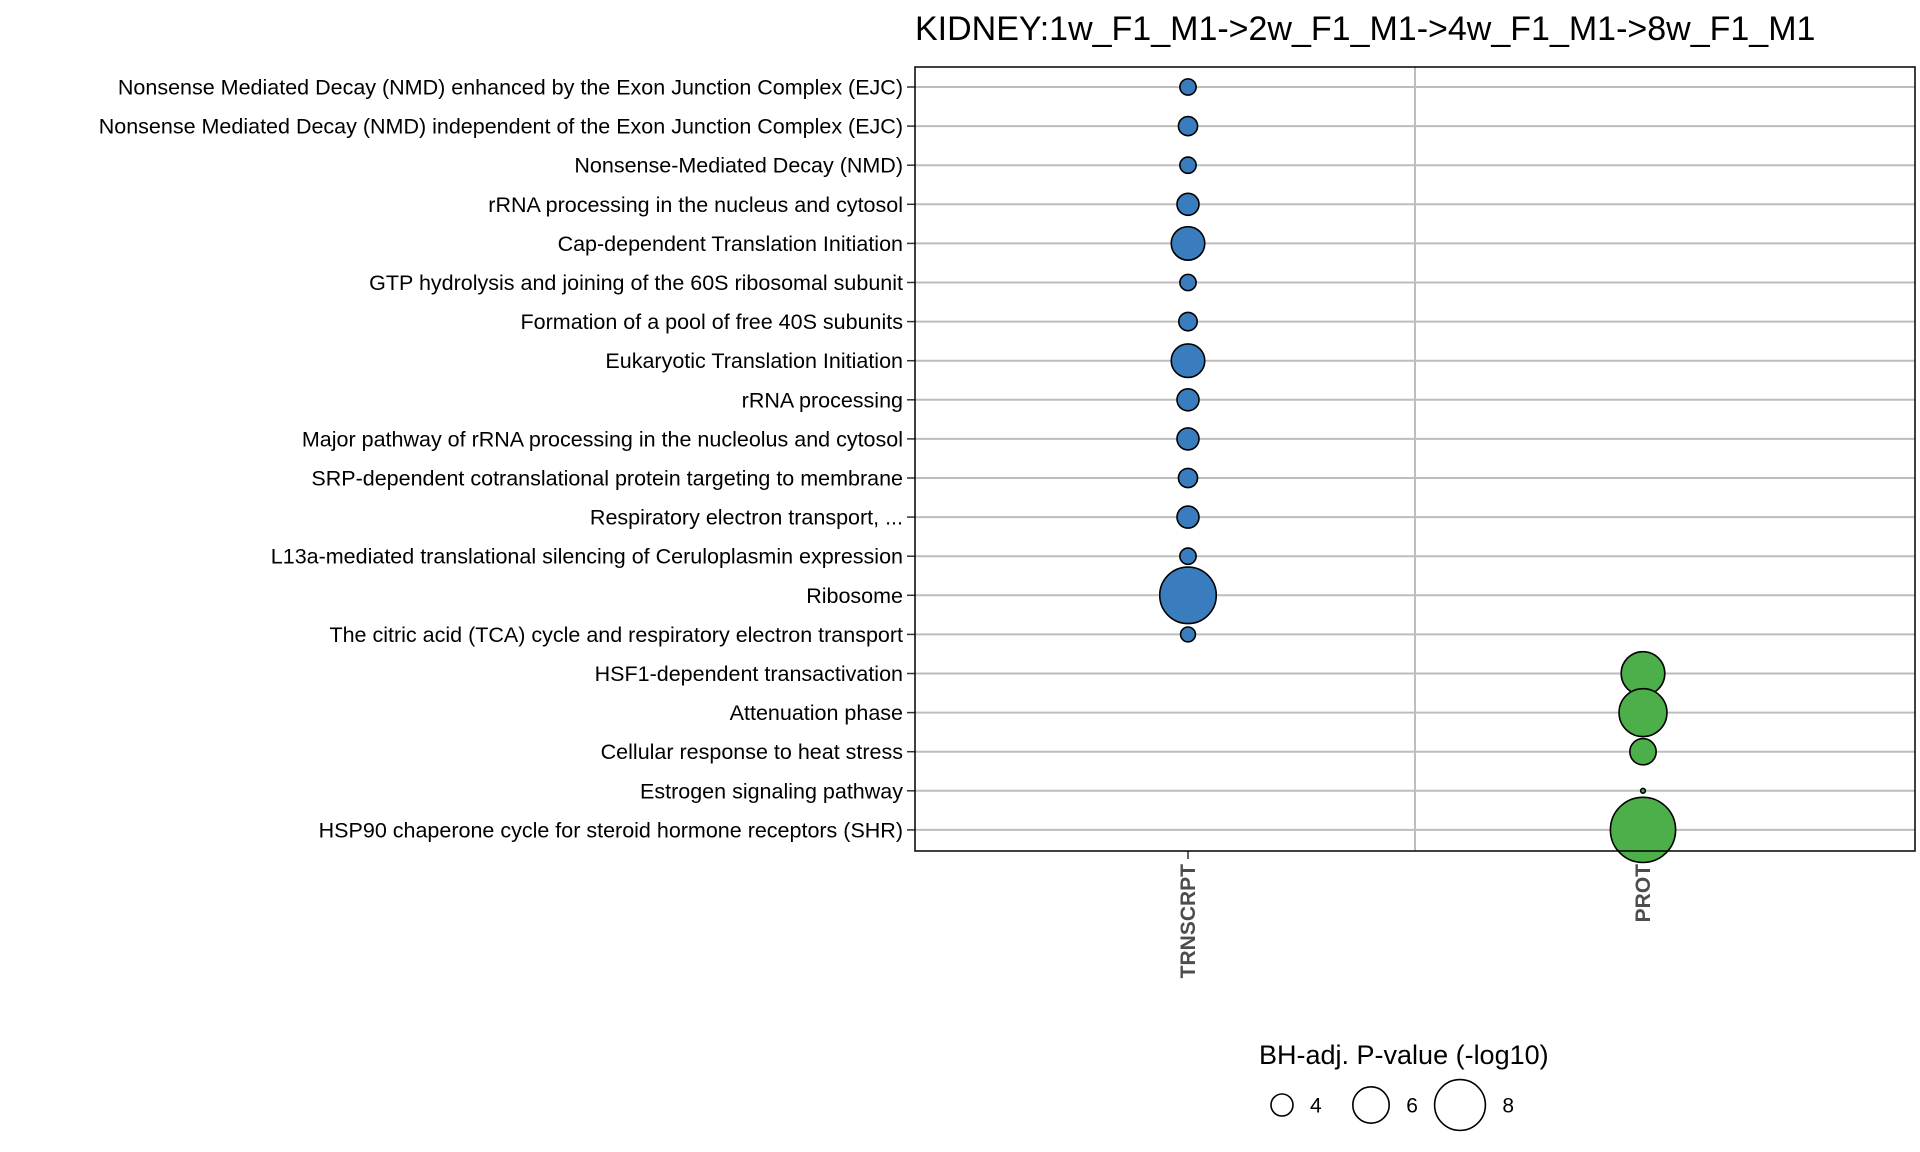  What do you see at coordinates (1316, 1106) in the screenshot?
I see `legend-key-label: 4` at bounding box center [1316, 1106].